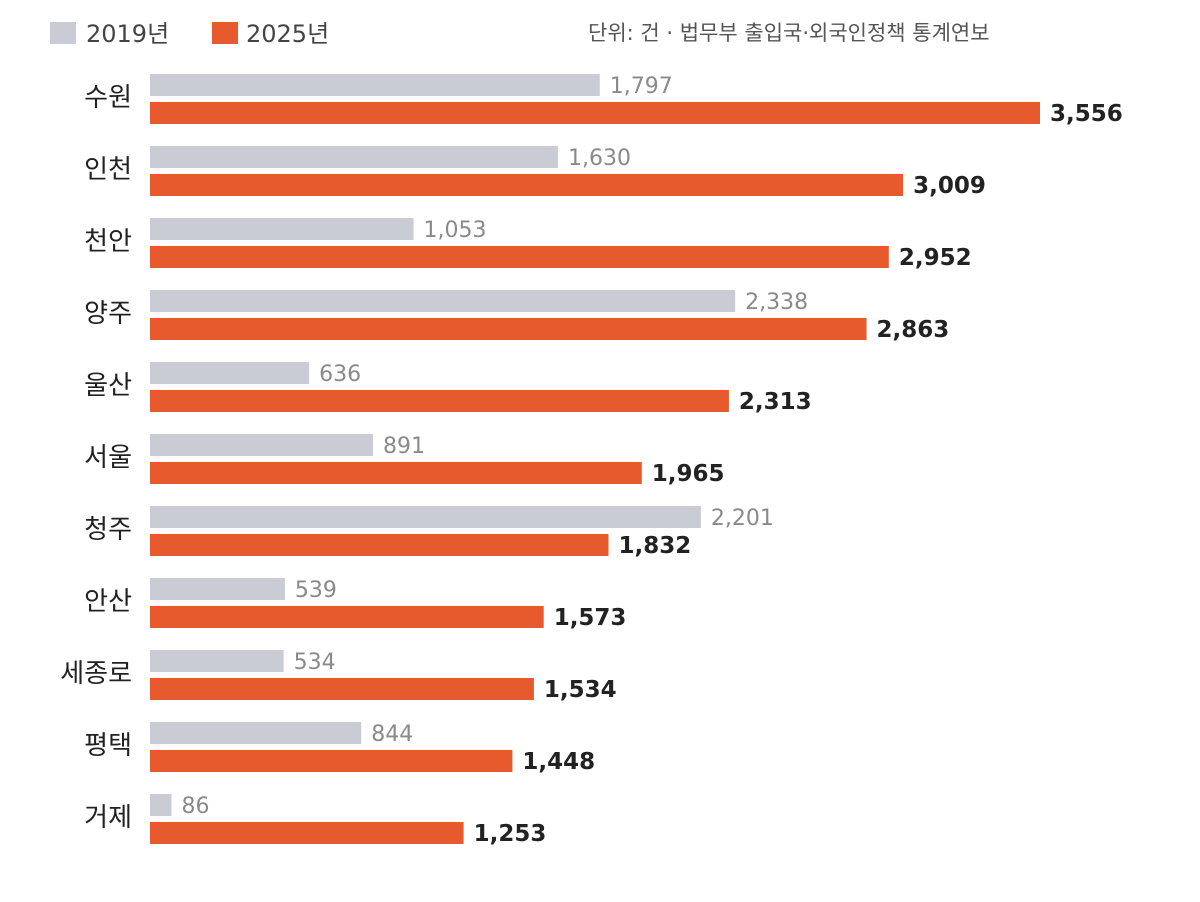 The width and height of the screenshot is (1200, 902). Describe the element at coordinates (108, 746) in the screenshot. I see `category-label: 평택` at that location.